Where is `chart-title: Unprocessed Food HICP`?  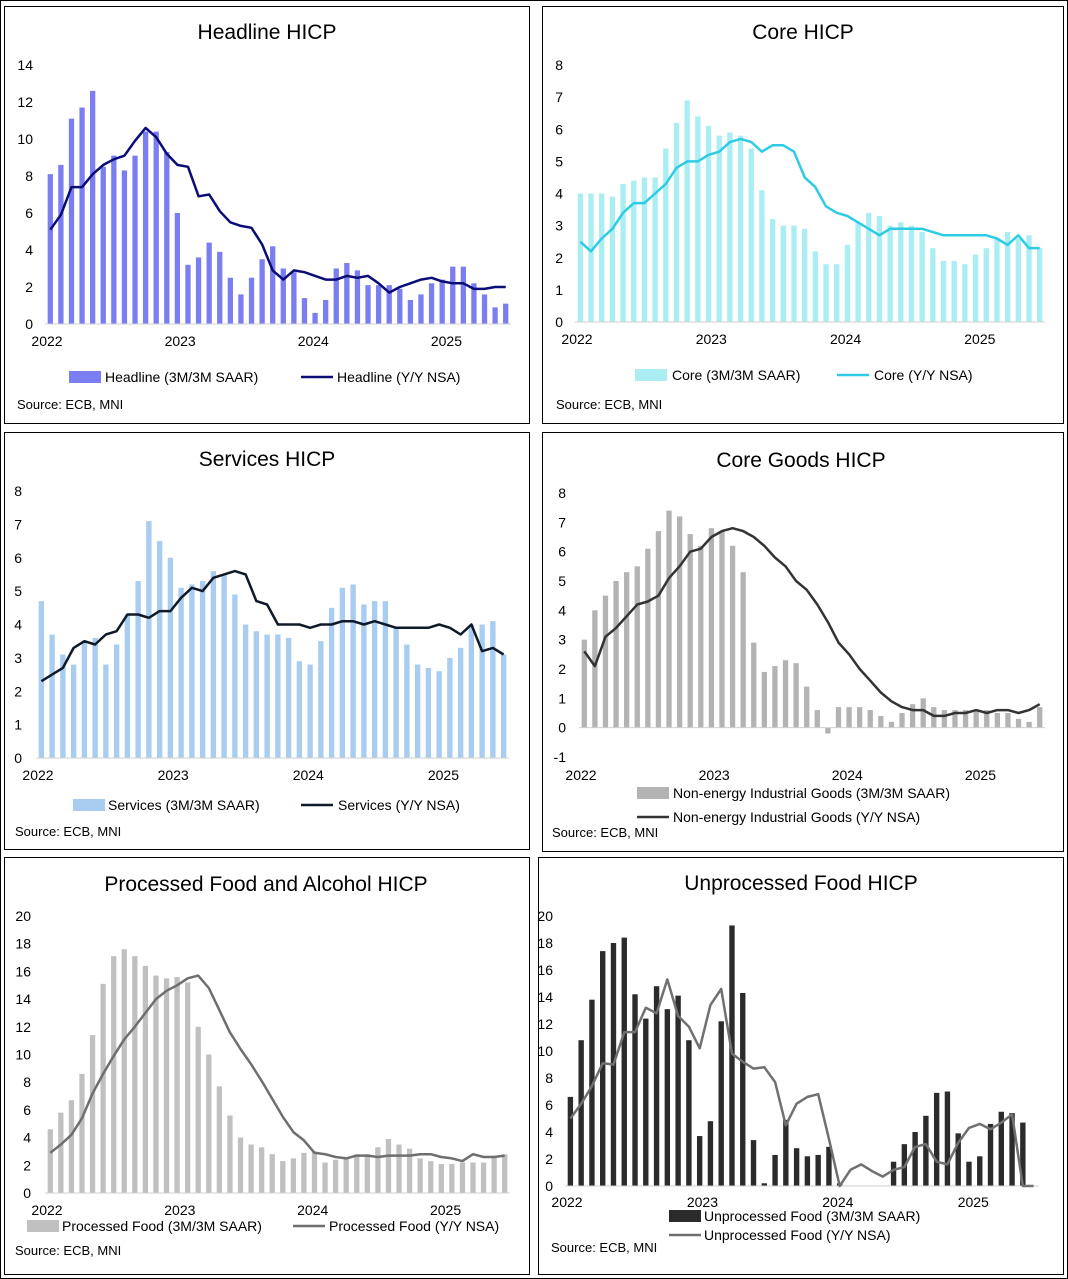
chart-title: Unprocessed Food HICP is located at coordinates (800, 883).